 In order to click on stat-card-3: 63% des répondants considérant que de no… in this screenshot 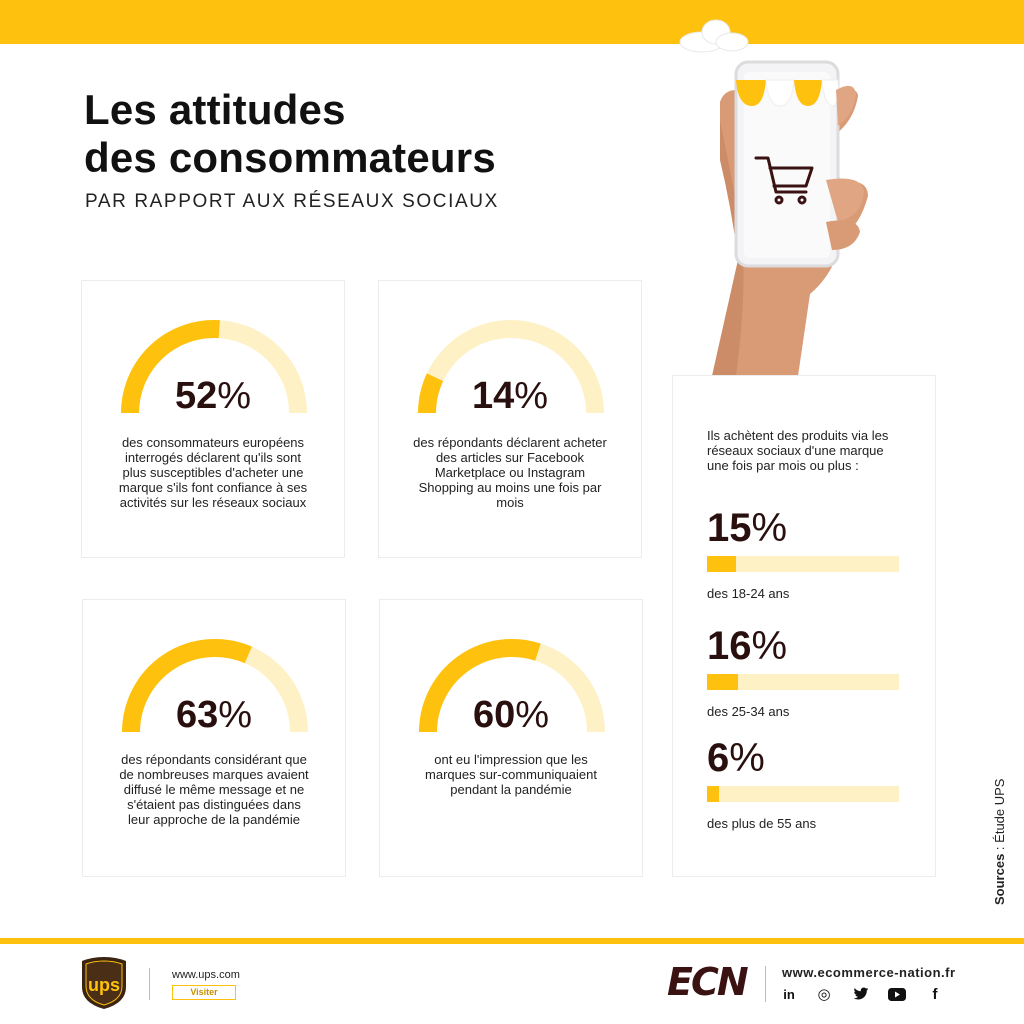, I will do `click(214, 738)`.